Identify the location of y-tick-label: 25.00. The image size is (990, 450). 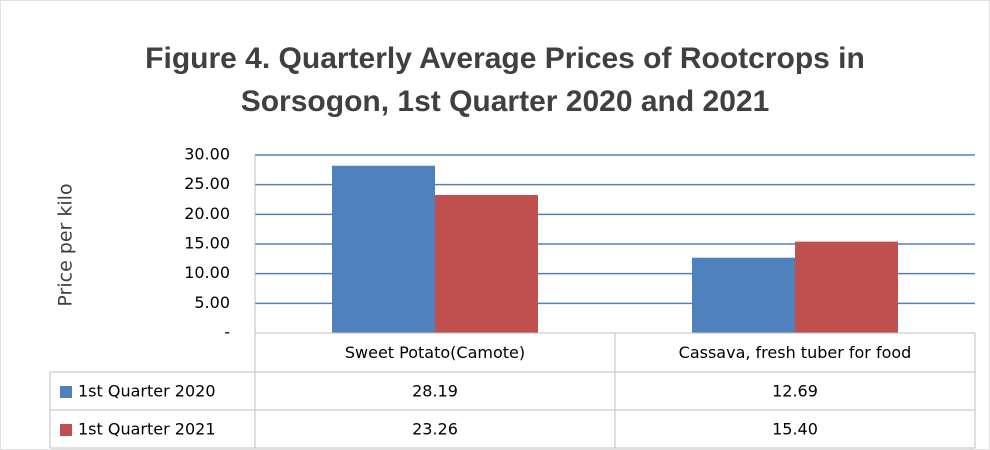
(207, 183).